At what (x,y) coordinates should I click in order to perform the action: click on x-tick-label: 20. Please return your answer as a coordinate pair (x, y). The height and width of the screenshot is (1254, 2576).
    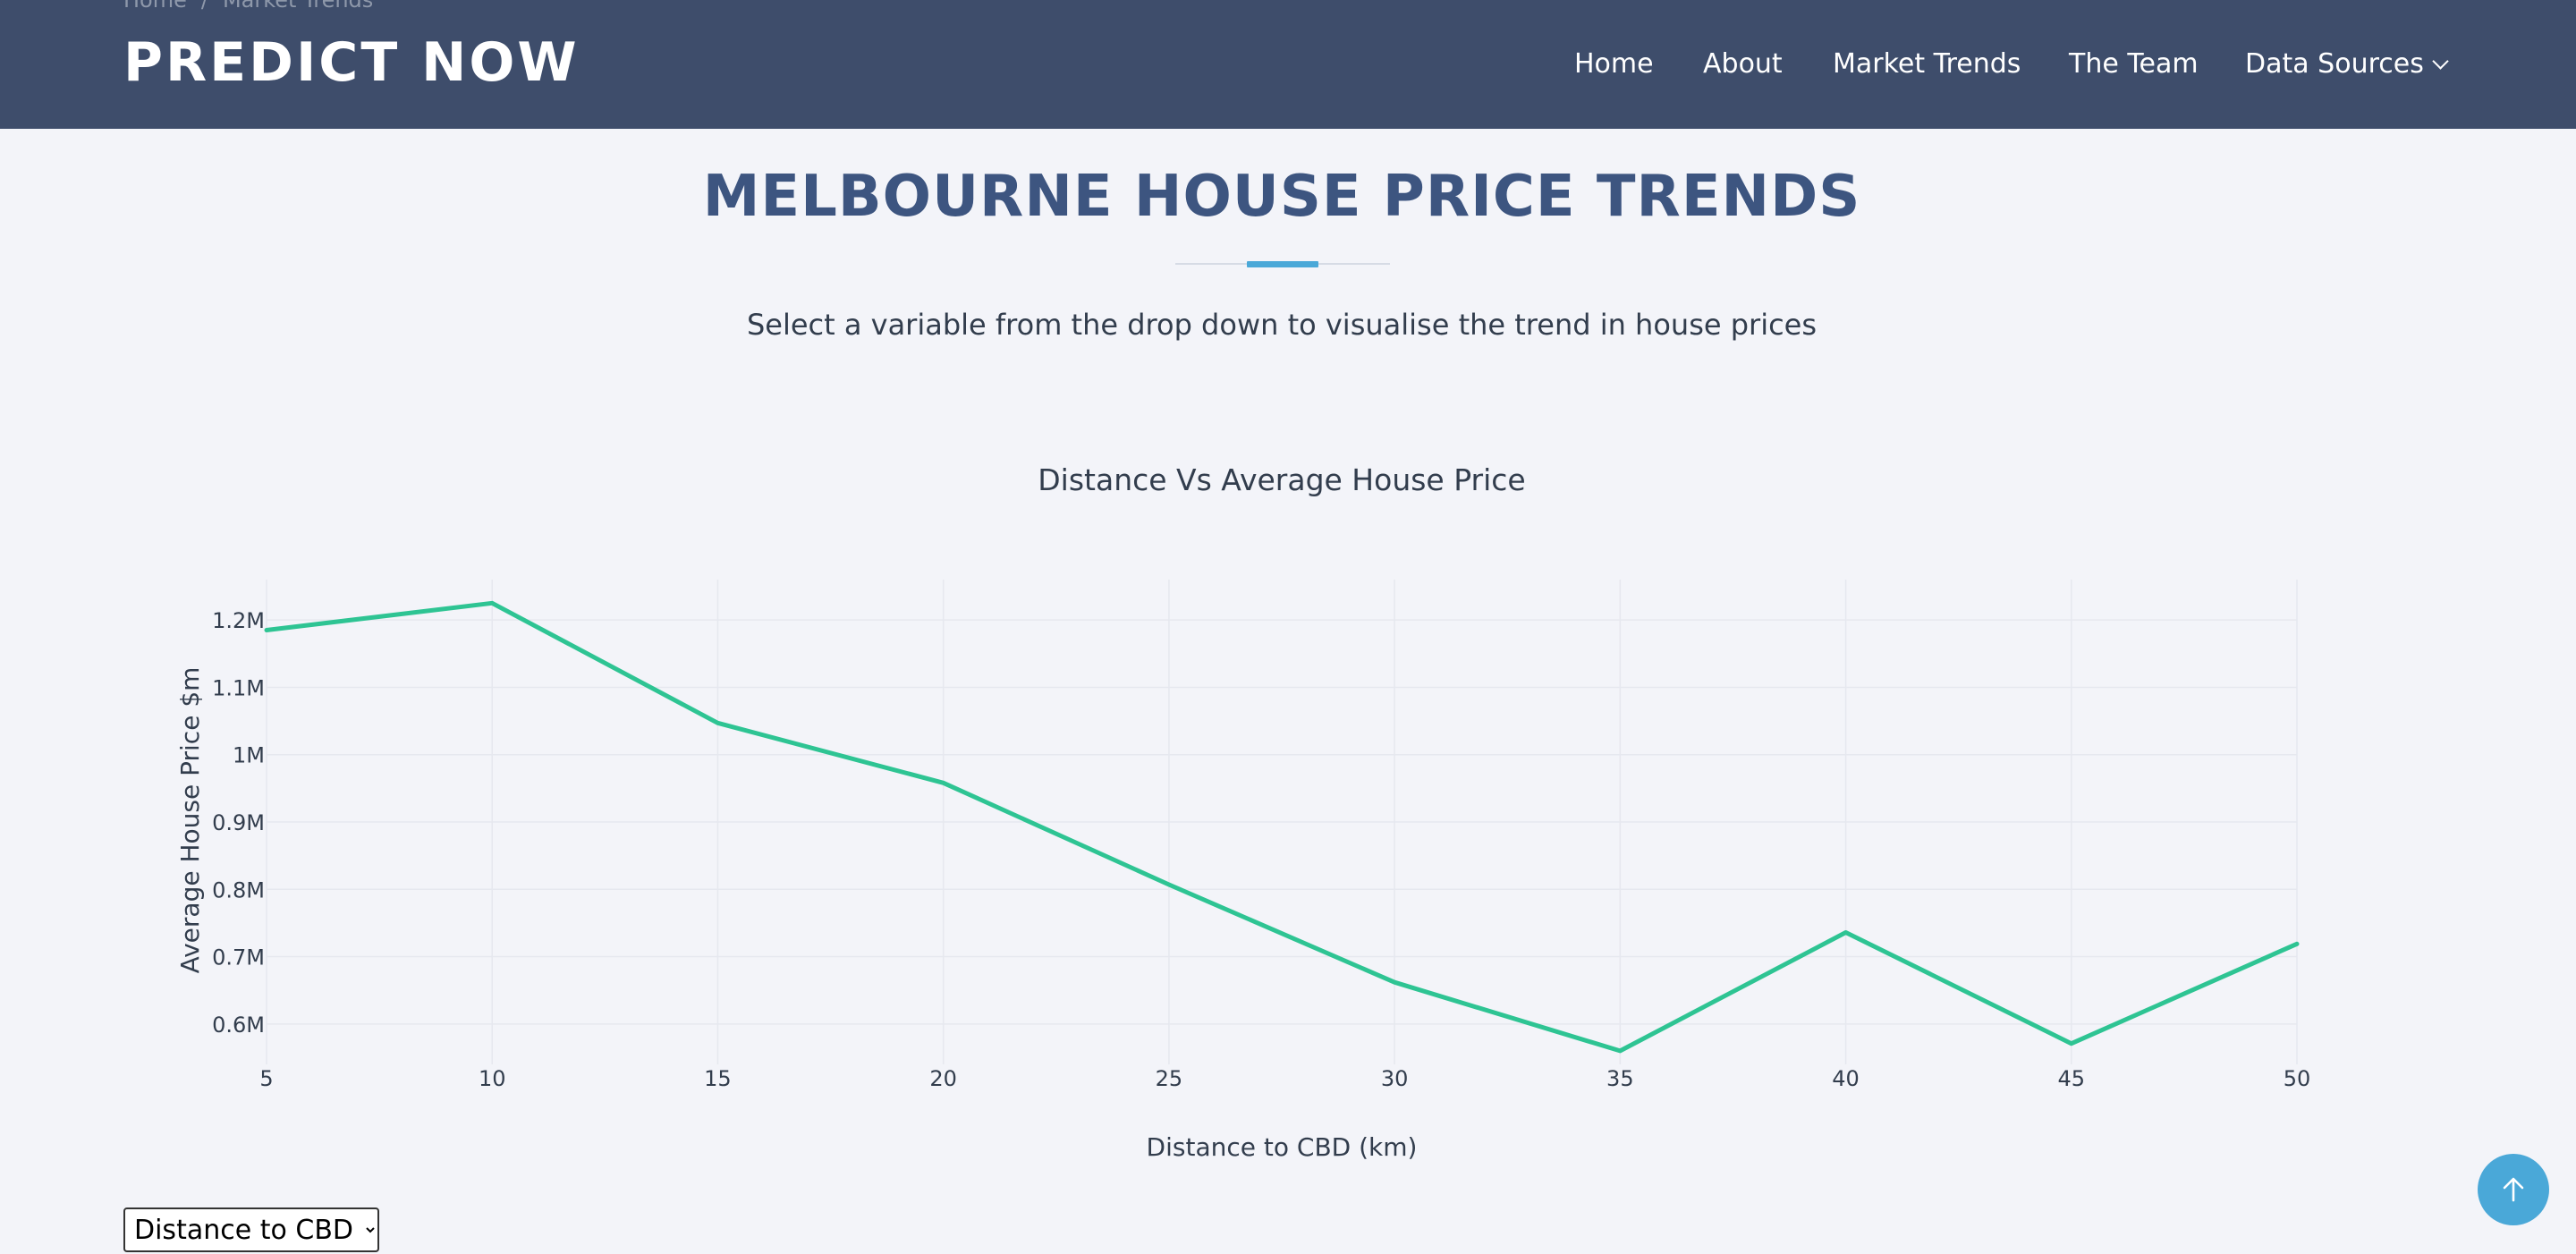
    Looking at the image, I should click on (943, 1078).